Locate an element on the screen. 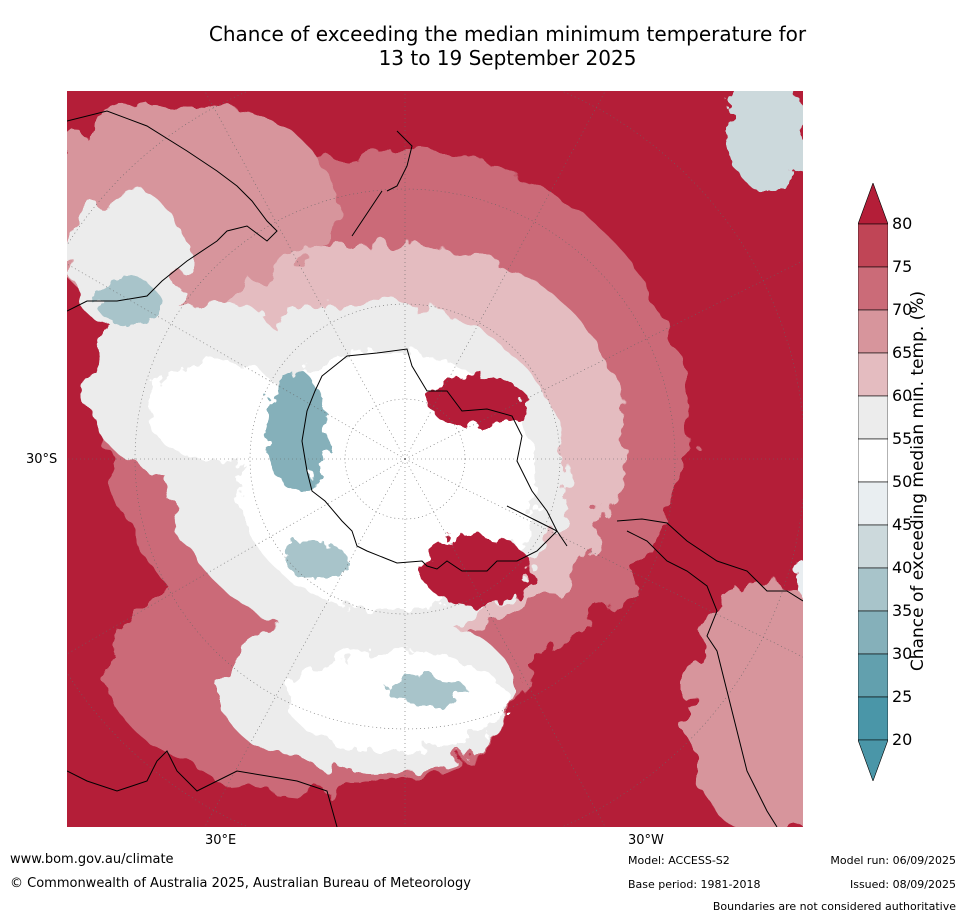 The width and height of the screenshot is (965, 919). colorbar-tick-label: 75 is located at coordinates (902, 266).